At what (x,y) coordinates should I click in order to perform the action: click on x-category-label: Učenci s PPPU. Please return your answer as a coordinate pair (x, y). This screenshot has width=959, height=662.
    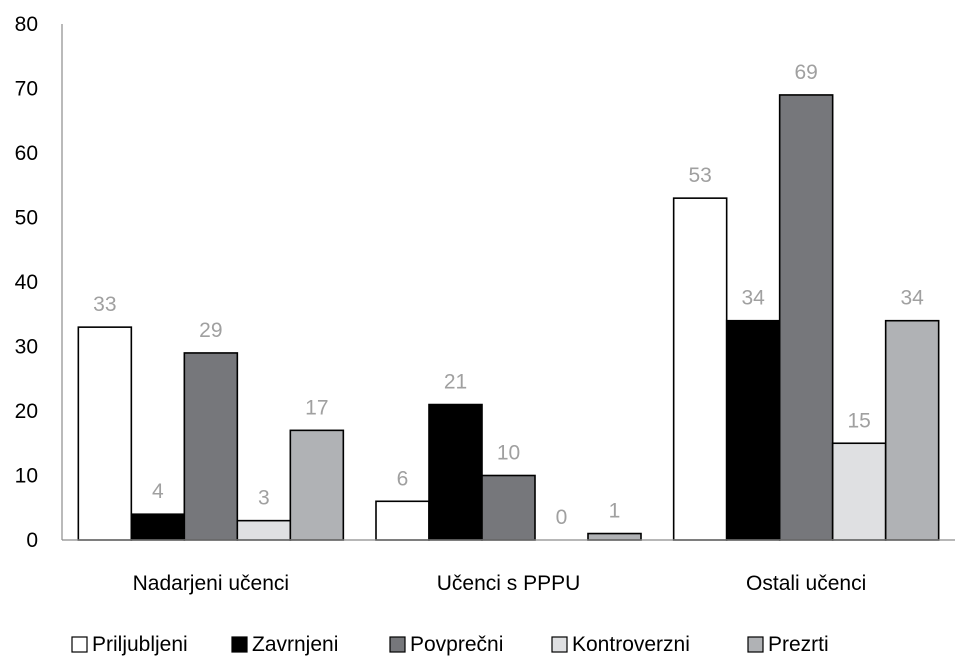
    Looking at the image, I should click on (509, 583).